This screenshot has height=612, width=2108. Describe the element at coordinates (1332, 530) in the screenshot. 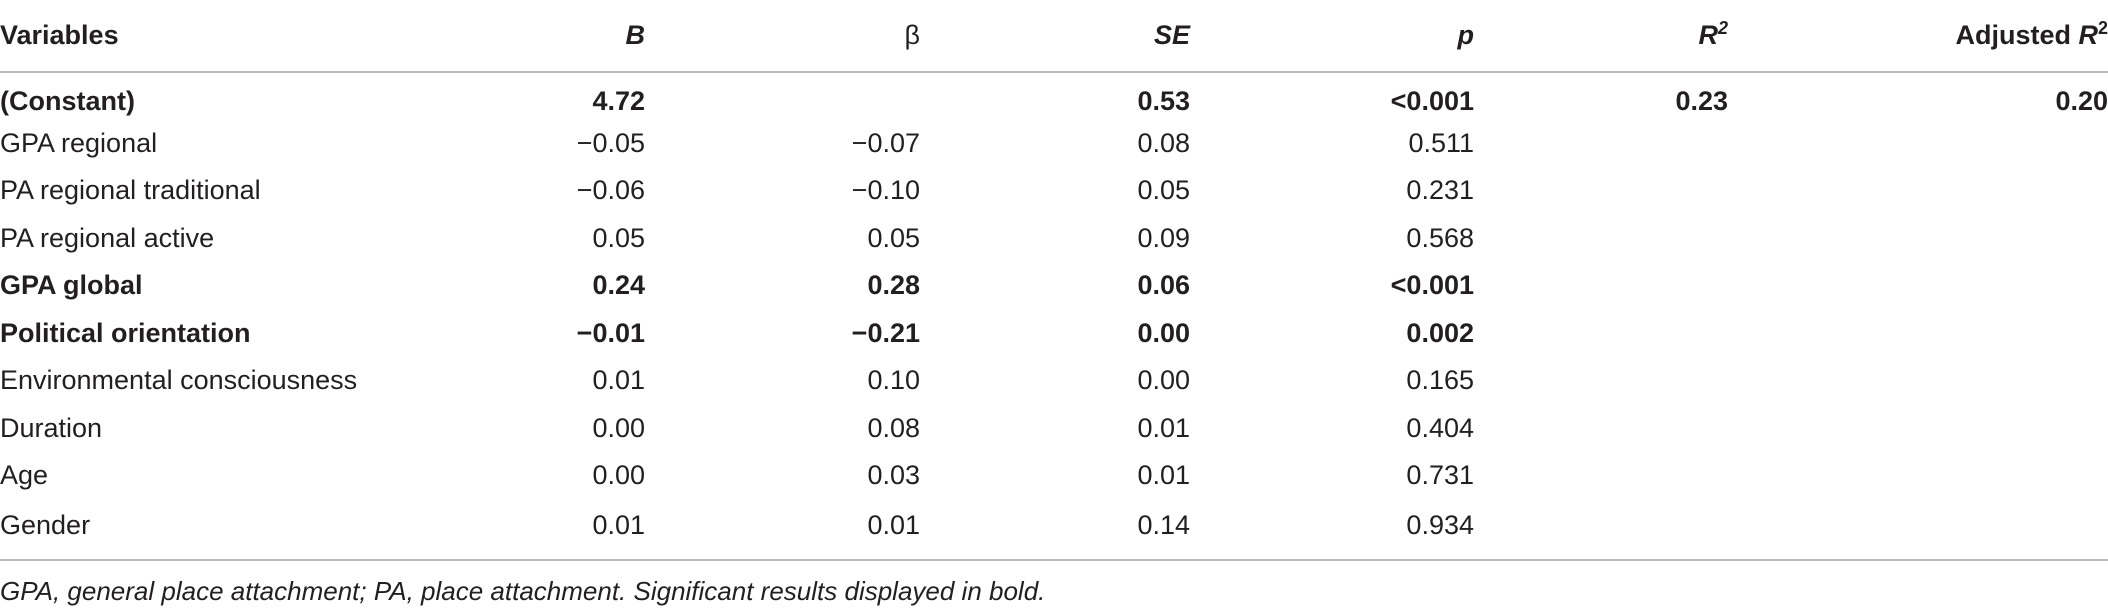

I see `cell-p: 0.934` at that location.